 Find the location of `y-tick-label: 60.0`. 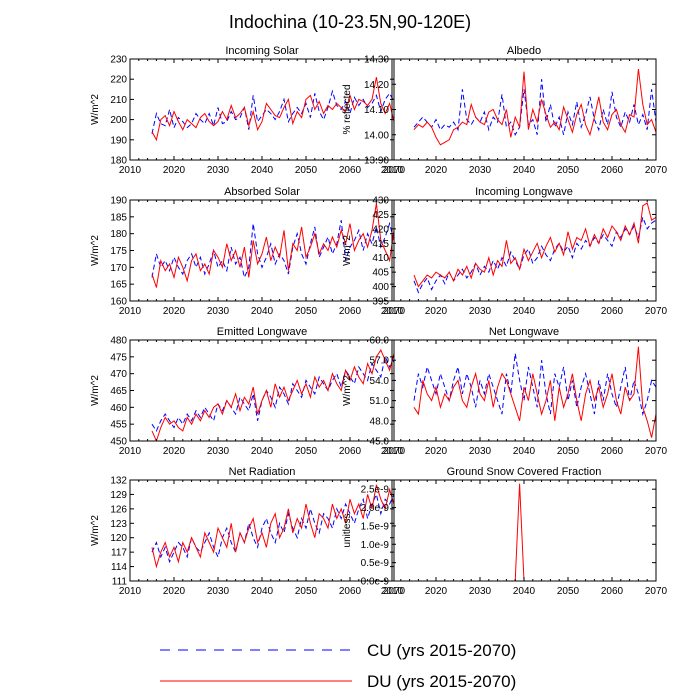

y-tick-label: 60.0 is located at coordinates (380, 341).